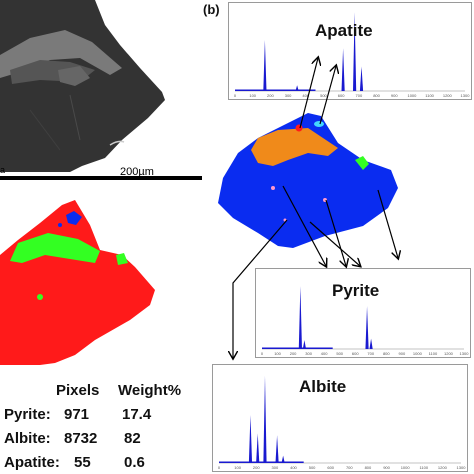 The height and width of the screenshot is (474, 474). Describe the element at coordinates (137, 172) in the screenshot. I see `scale-bar-label: 200µm` at that location.